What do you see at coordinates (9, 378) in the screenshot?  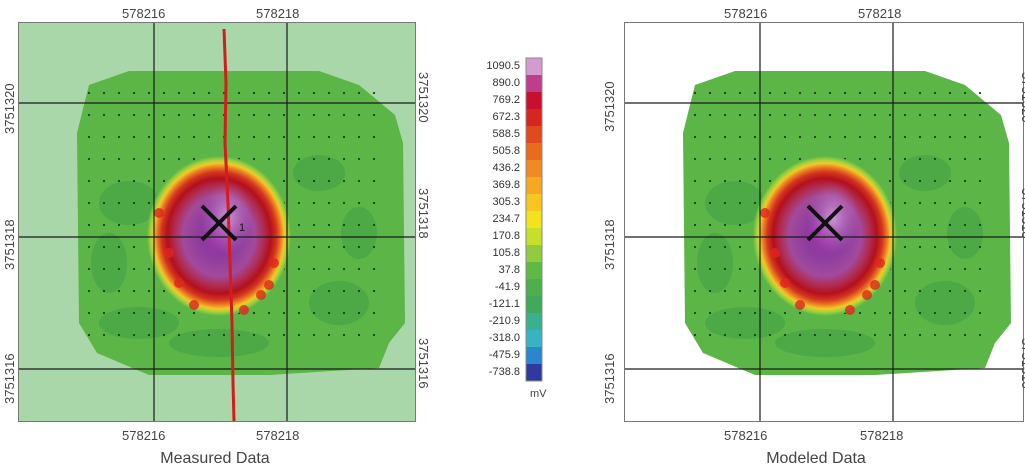 I see `y-tick-left-3: 3751316` at bounding box center [9, 378].